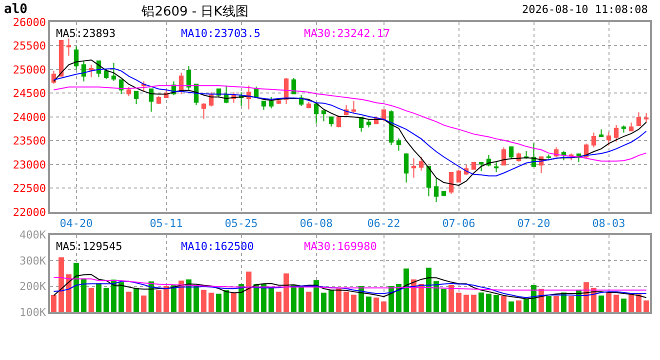 This screenshot has width=660, height=360. What do you see at coordinates (29, 141) in the screenshot?
I see `y-tick-label: 23500` at bounding box center [29, 141].